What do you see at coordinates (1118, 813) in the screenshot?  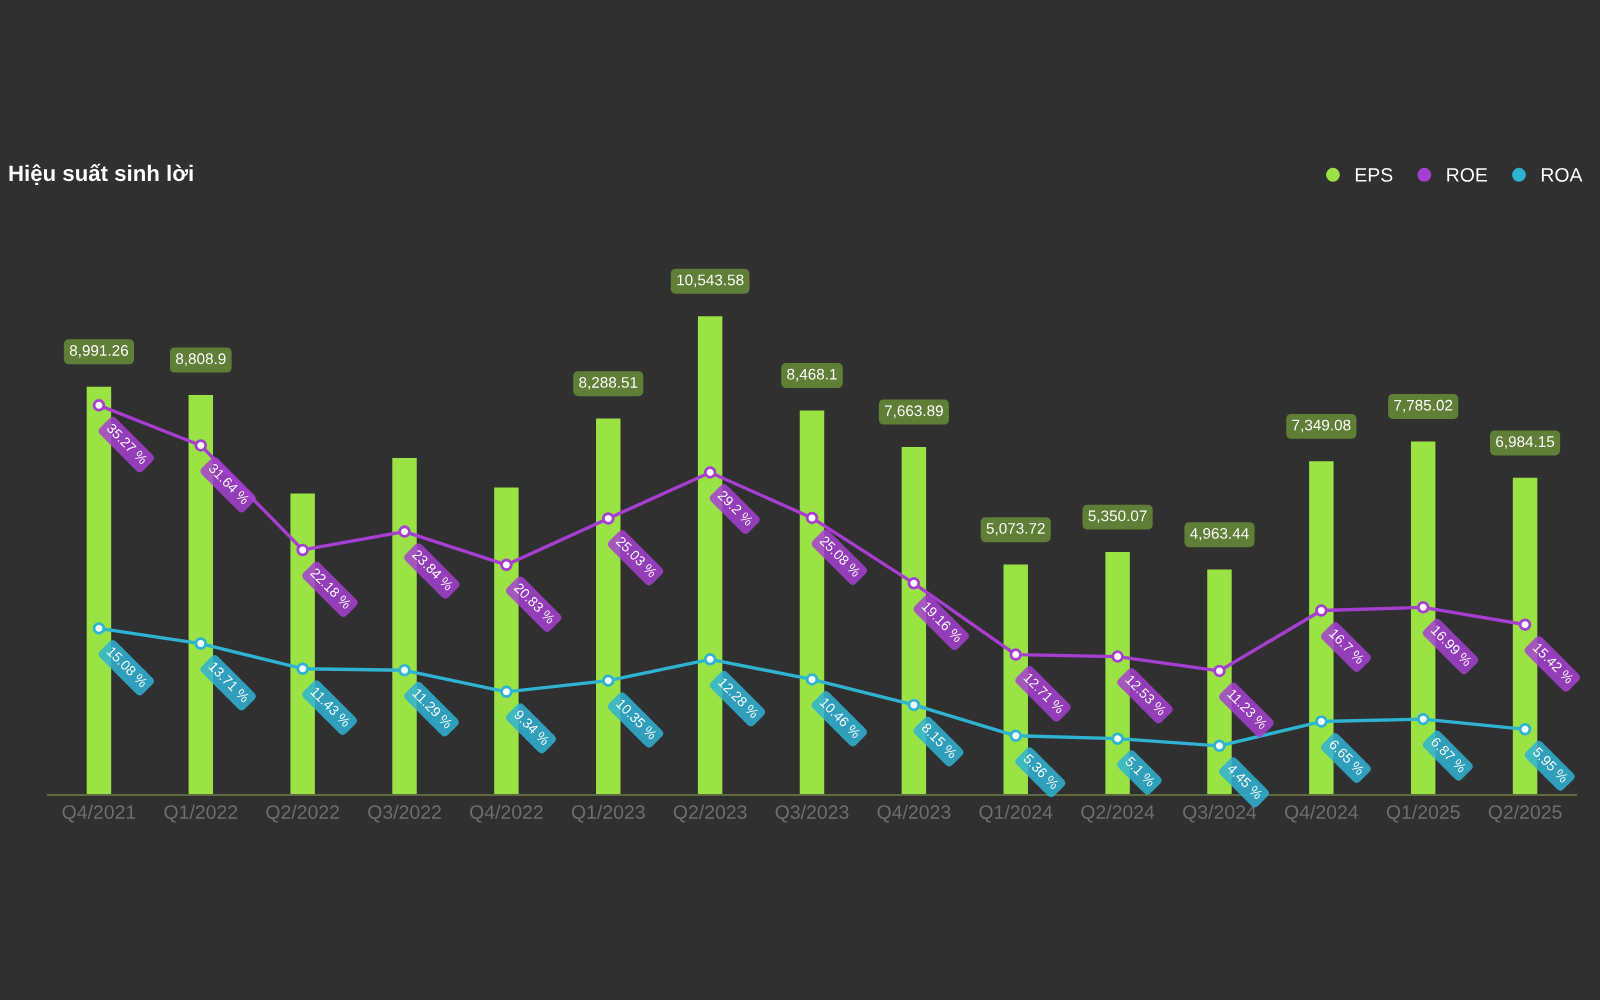 I see `x-tick-label: Q2/2024` at bounding box center [1118, 813].